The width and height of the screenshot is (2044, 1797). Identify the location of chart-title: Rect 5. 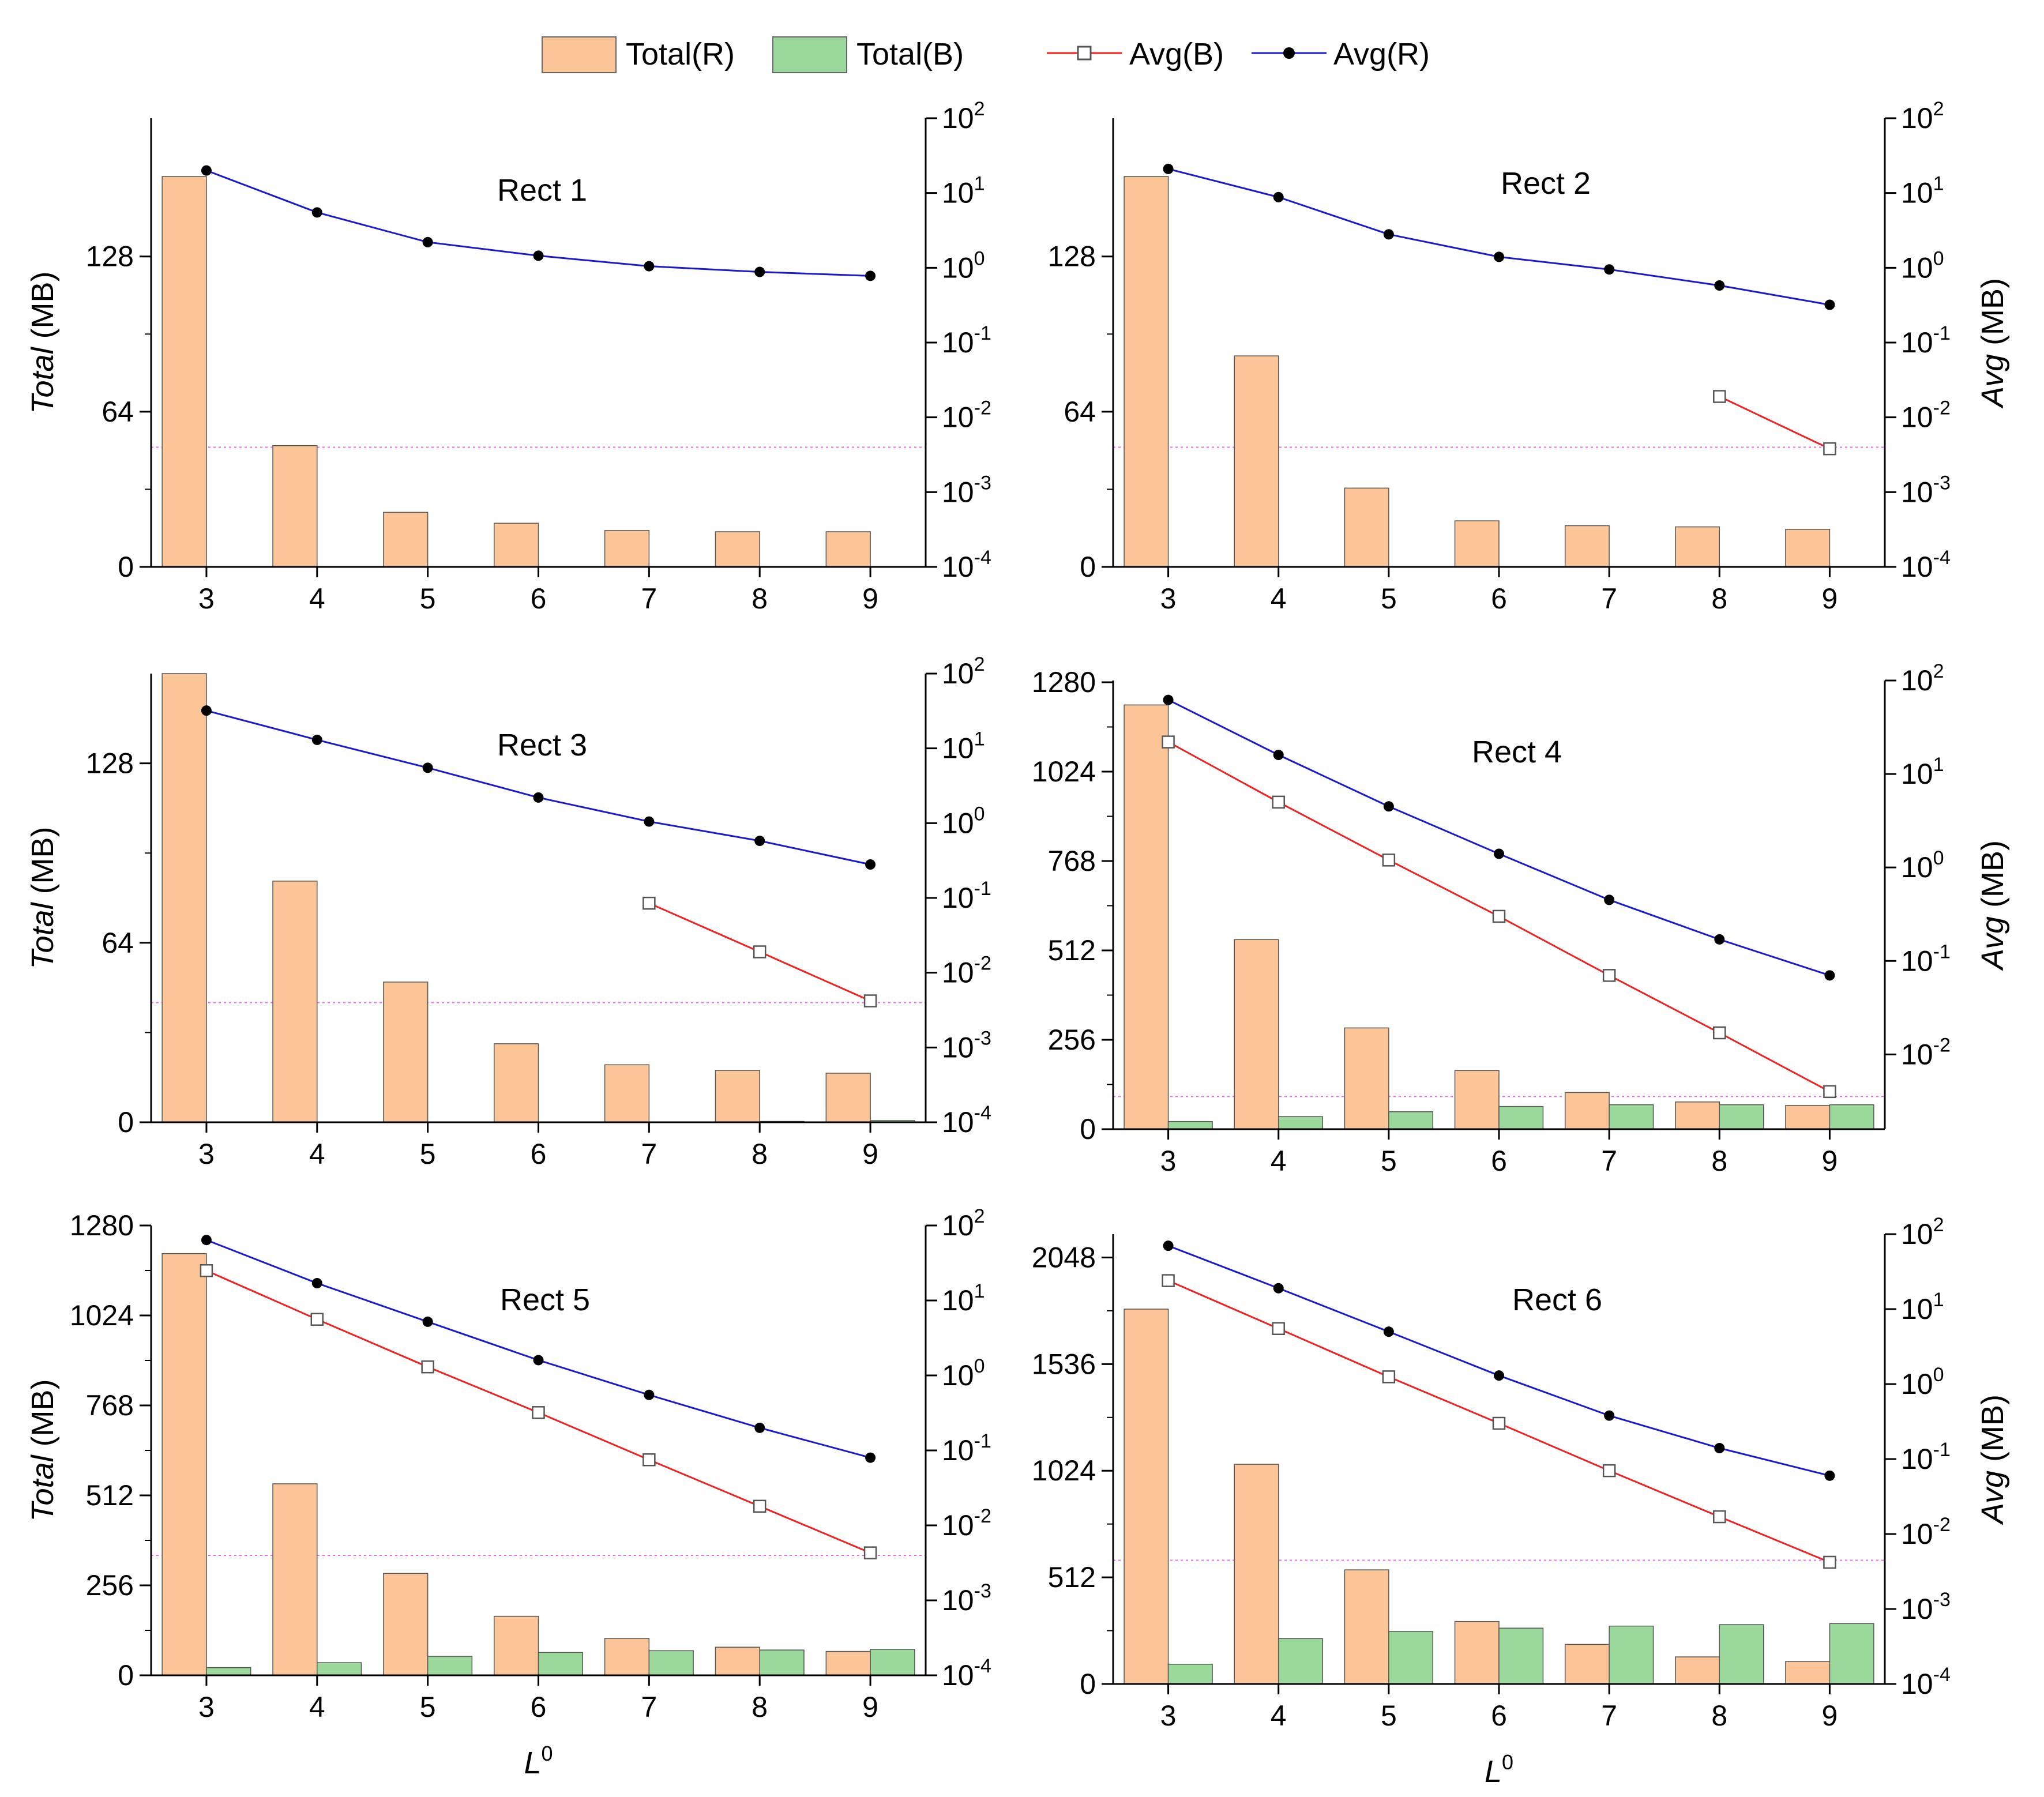
(545, 1300).